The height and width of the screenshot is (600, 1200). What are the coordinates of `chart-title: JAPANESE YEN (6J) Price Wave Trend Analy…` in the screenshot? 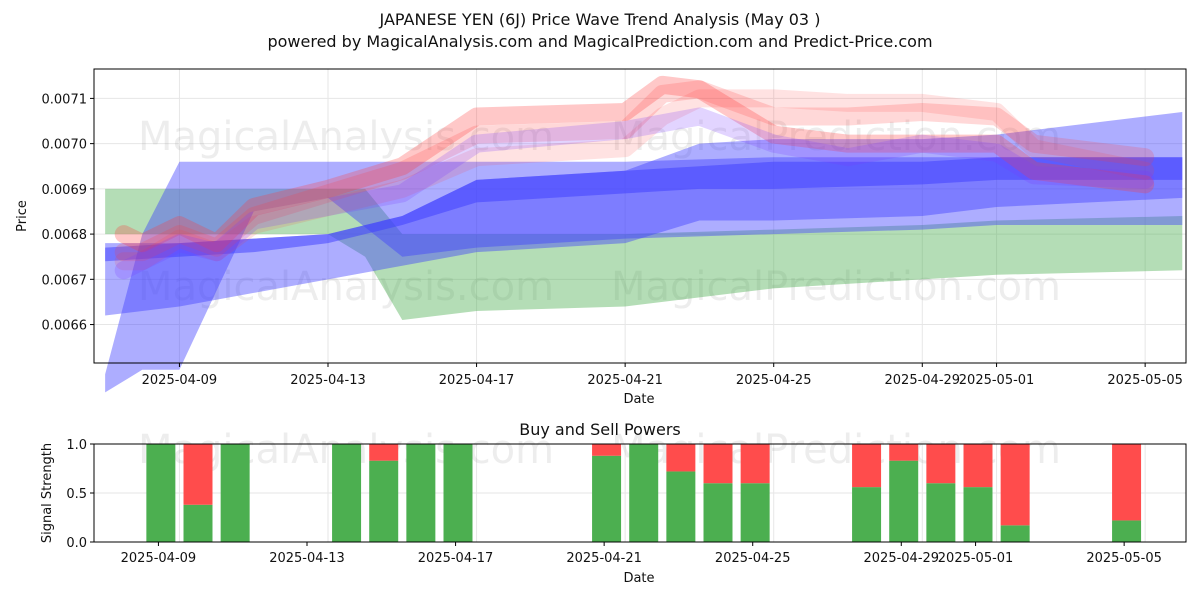 It's located at (600, 19).